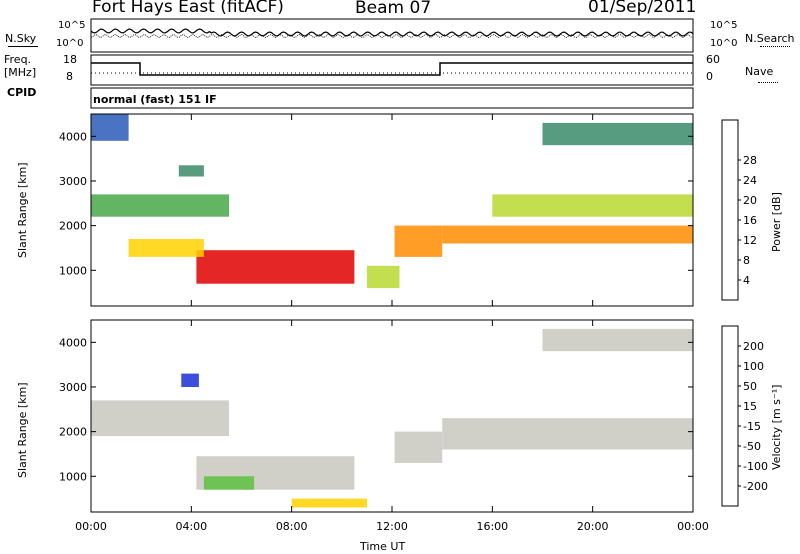 This screenshot has height=554, width=800. What do you see at coordinates (70, 59) in the screenshot?
I see `freq-tick-top: 18` at bounding box center [70, 59].